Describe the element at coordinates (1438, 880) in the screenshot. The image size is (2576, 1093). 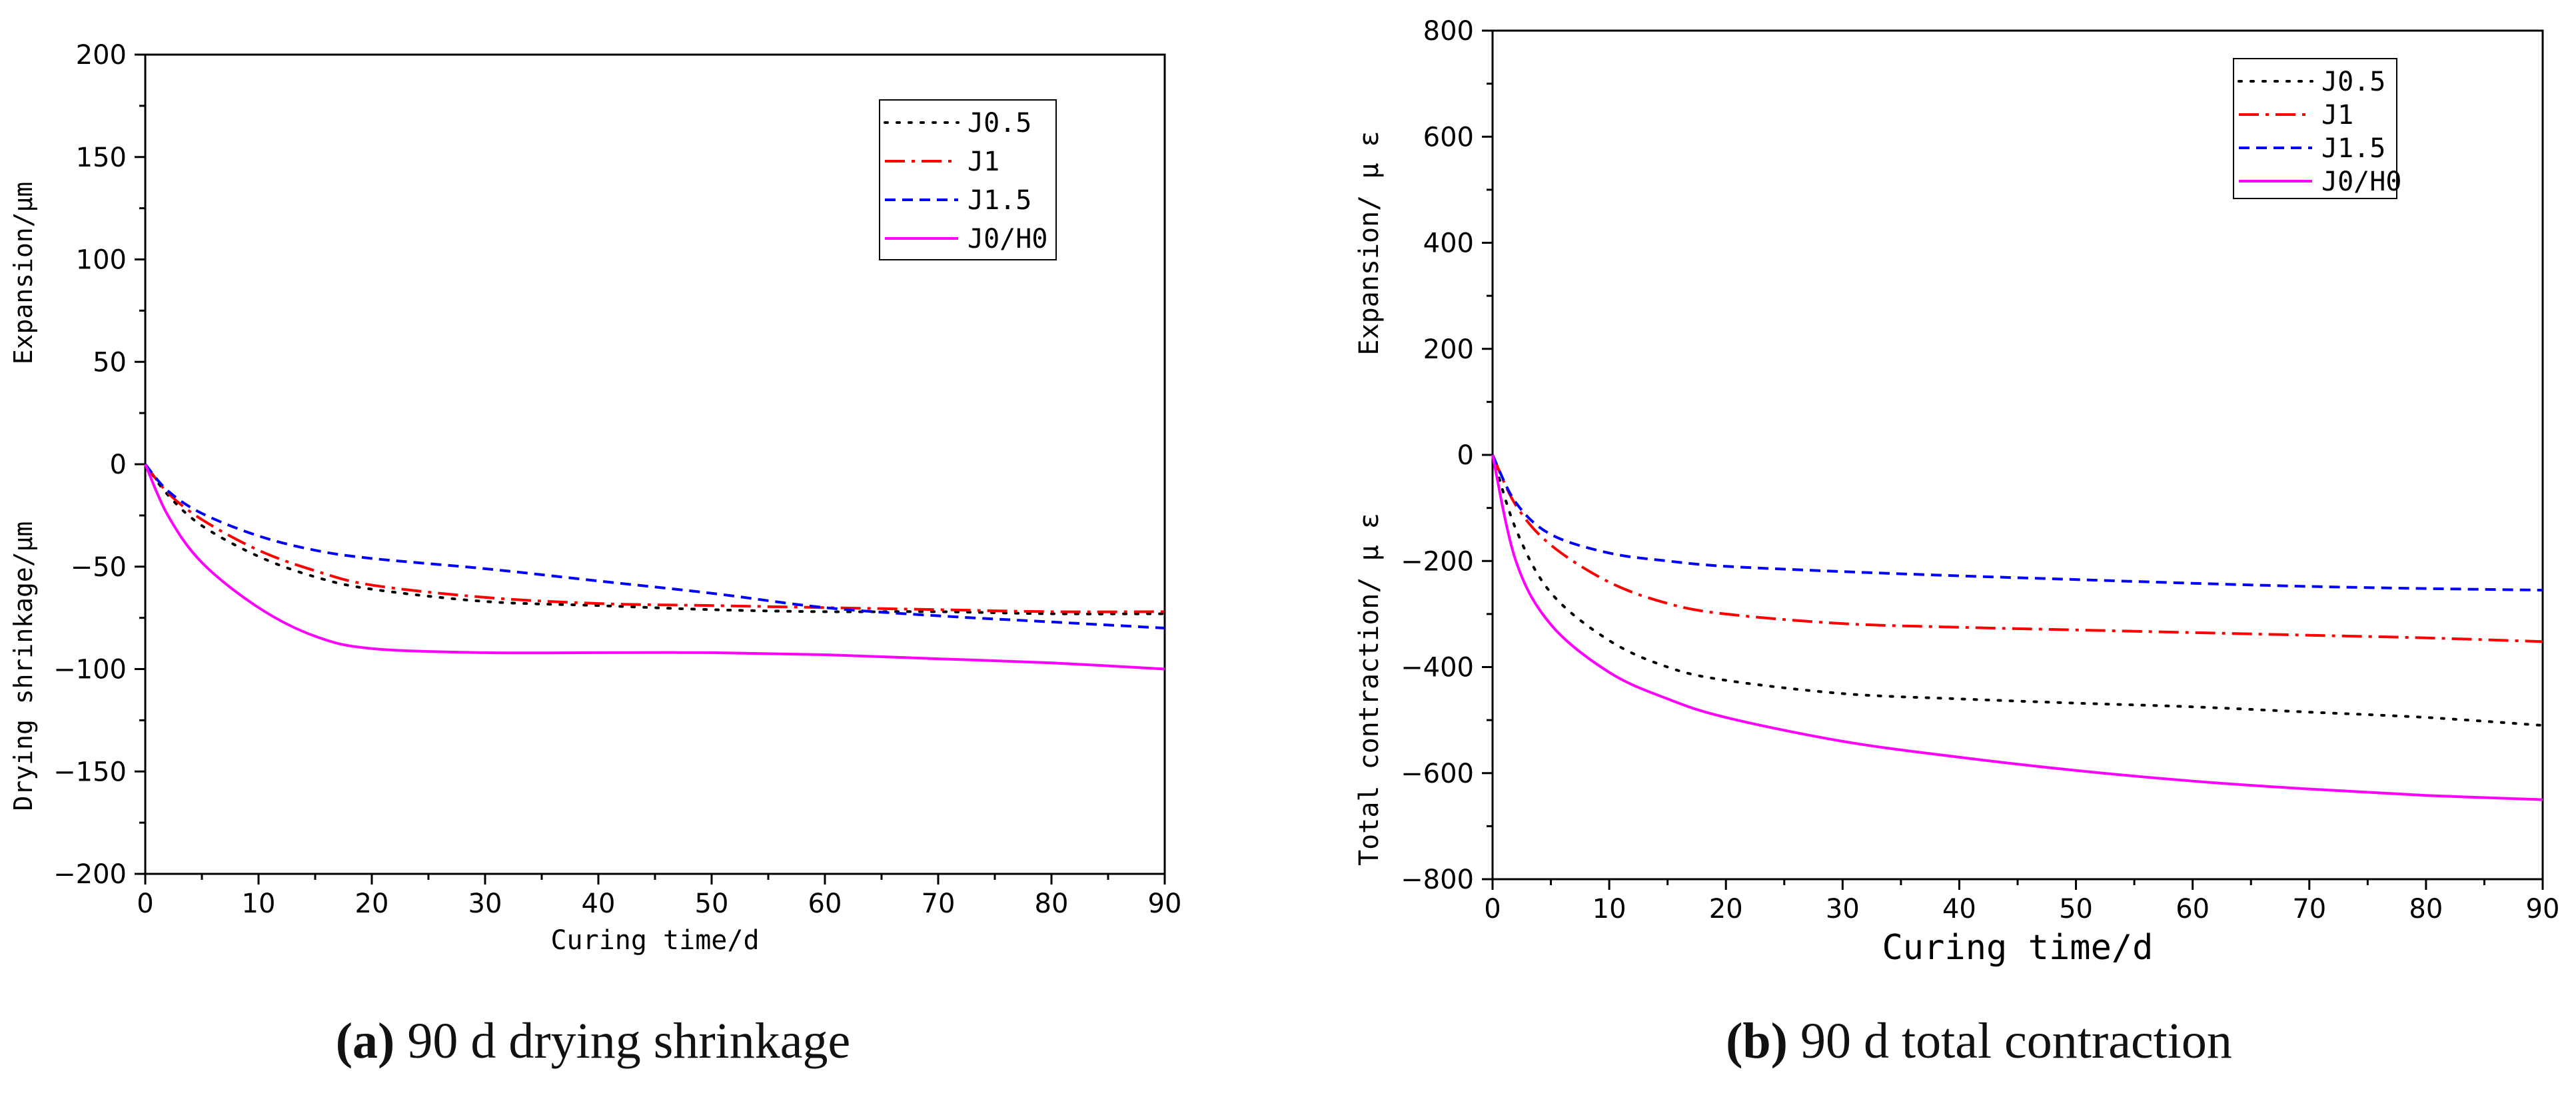
I see `y-tick-label-b: −800` at that location.